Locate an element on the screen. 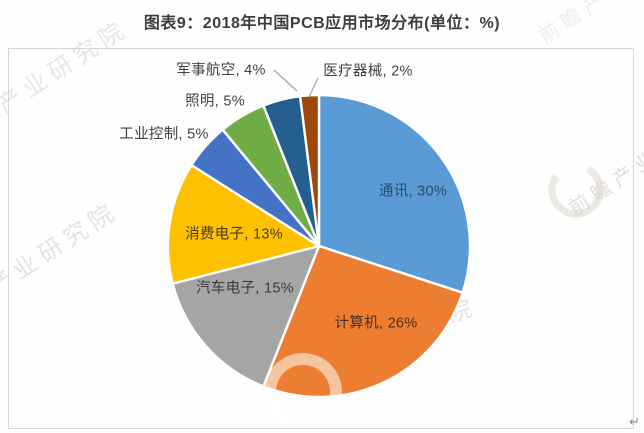 This screenshot has width=644, height=433. pie-label-military-aerospace: 军事航空, 4% is located at coordinates (221, 70).